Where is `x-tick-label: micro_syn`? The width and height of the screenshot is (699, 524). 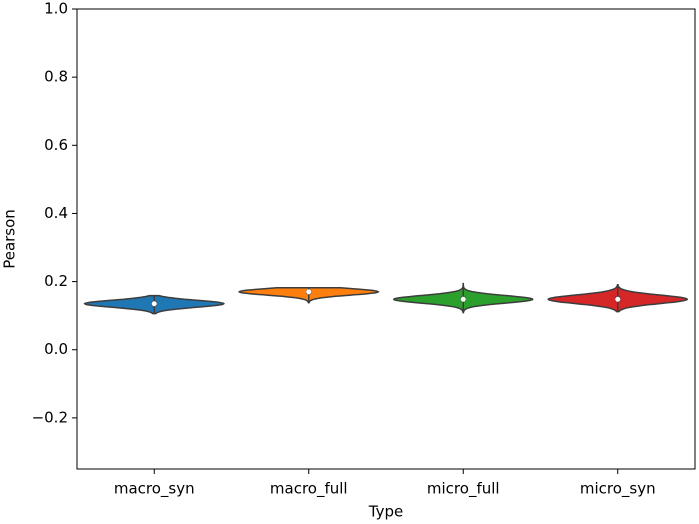 x-tick-label: micro_syn is located at coordinates (618, 489).